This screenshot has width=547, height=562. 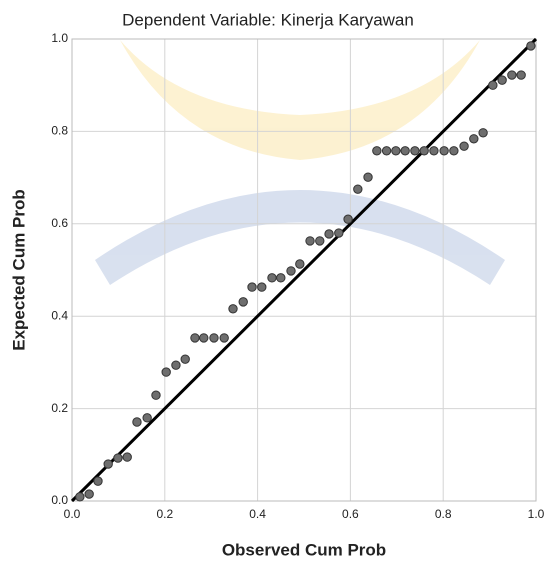 I want to click on y-axis-title: Expected Cum Prob, so click(x=18, y=270).